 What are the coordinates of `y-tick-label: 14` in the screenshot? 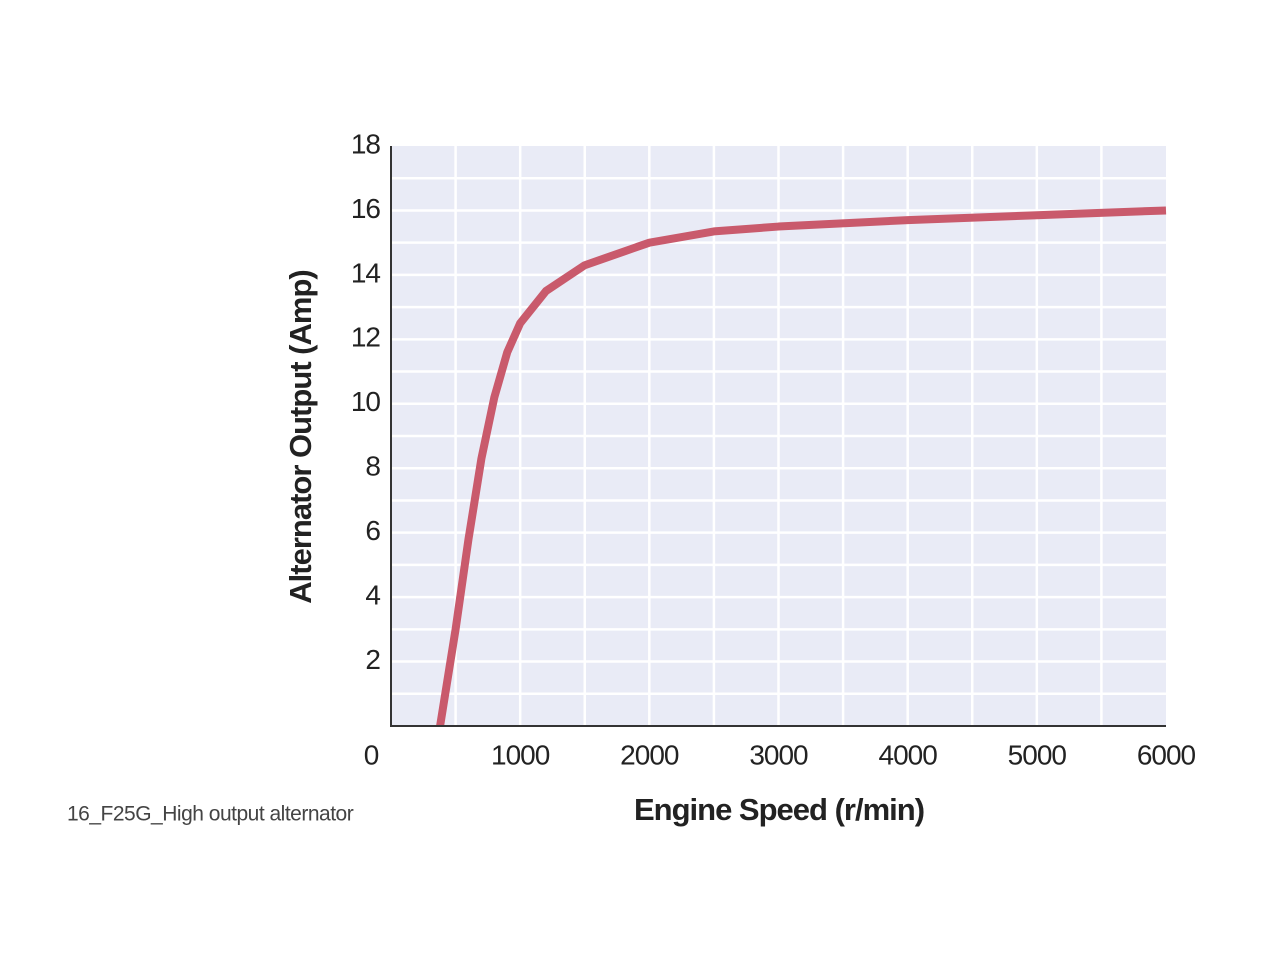 It's located at (366, 272).